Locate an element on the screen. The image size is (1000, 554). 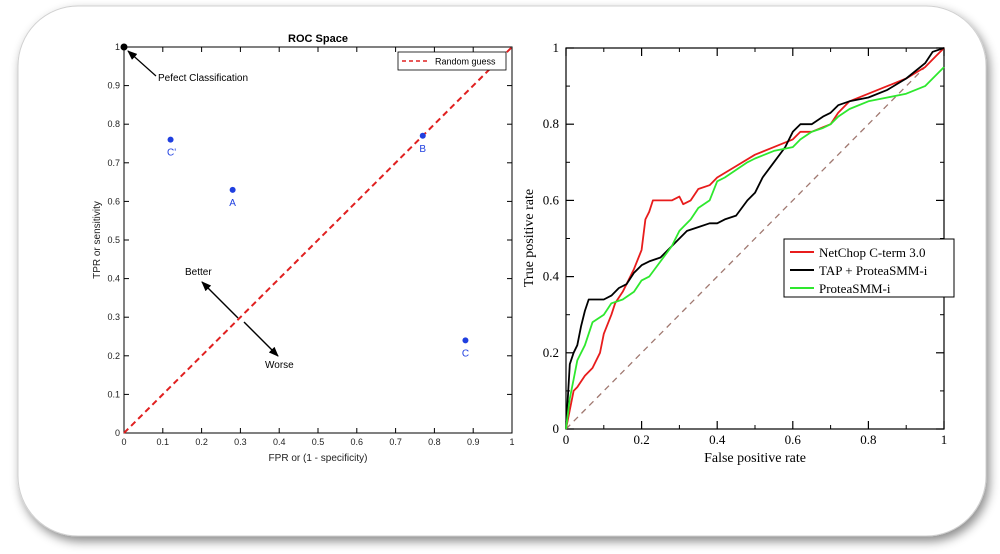
legend-box is located at coordinates (452, 61).